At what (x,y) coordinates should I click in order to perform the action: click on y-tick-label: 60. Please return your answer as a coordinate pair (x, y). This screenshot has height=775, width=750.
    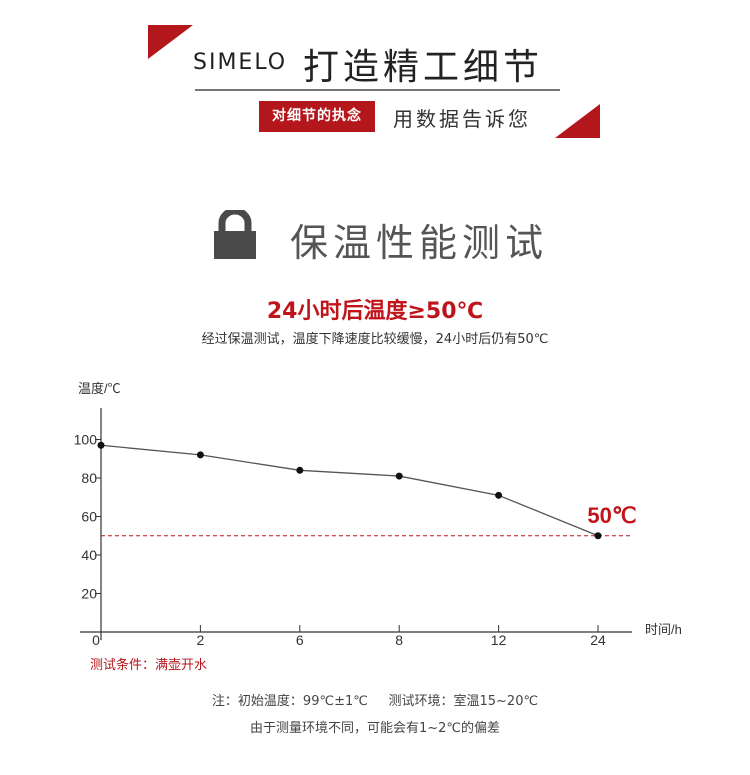
    Looking at the image, I should click on (89, 517).